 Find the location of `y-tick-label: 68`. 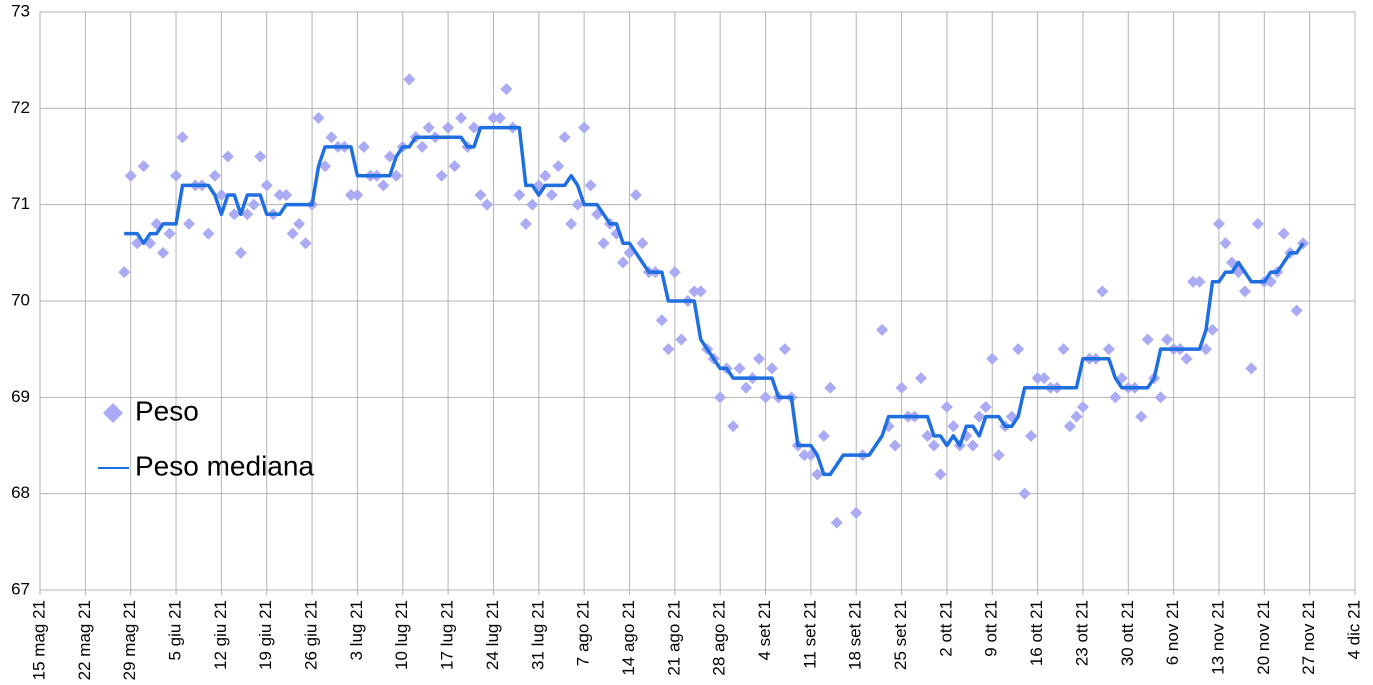

y-tick-label: 68 is located at coordinates (20, 492).